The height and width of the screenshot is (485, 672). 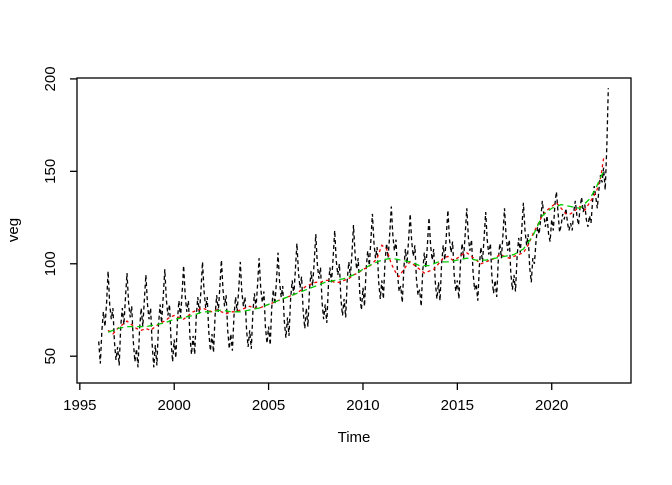 I want to click on y-axis-title: veg, so click(x=13, y=230).